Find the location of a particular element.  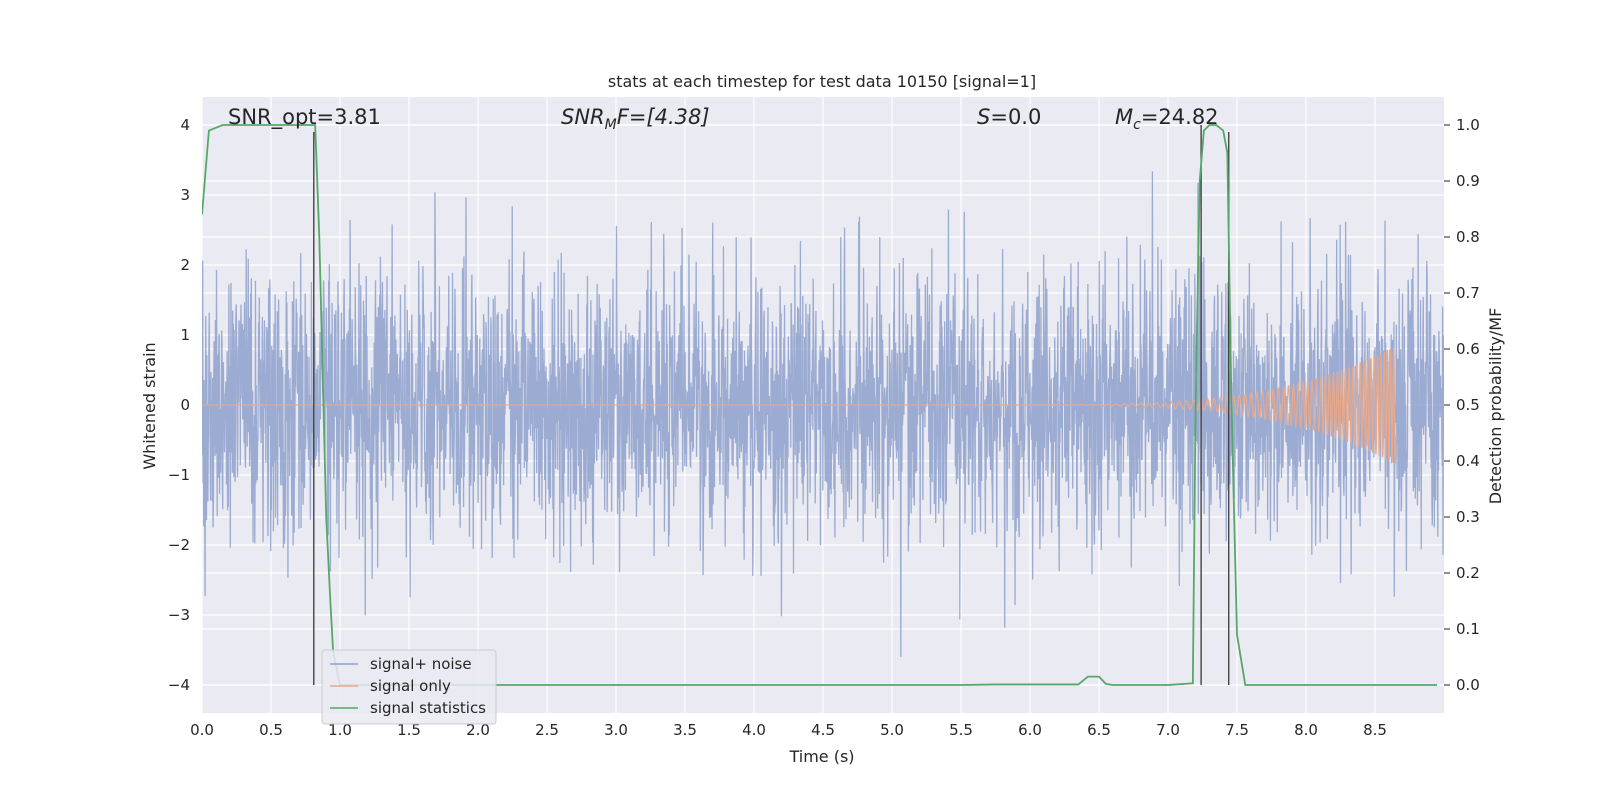

y2-tick-label-5: 0.5 is located at coordinates (1468, 405).